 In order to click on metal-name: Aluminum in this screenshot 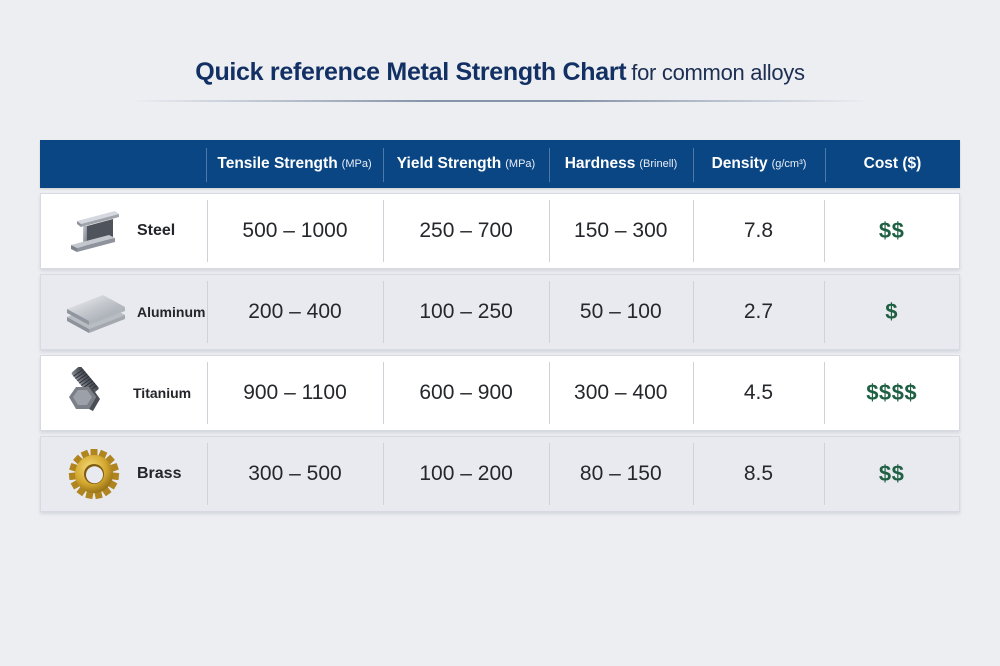, I will do `click(171, 312)`.